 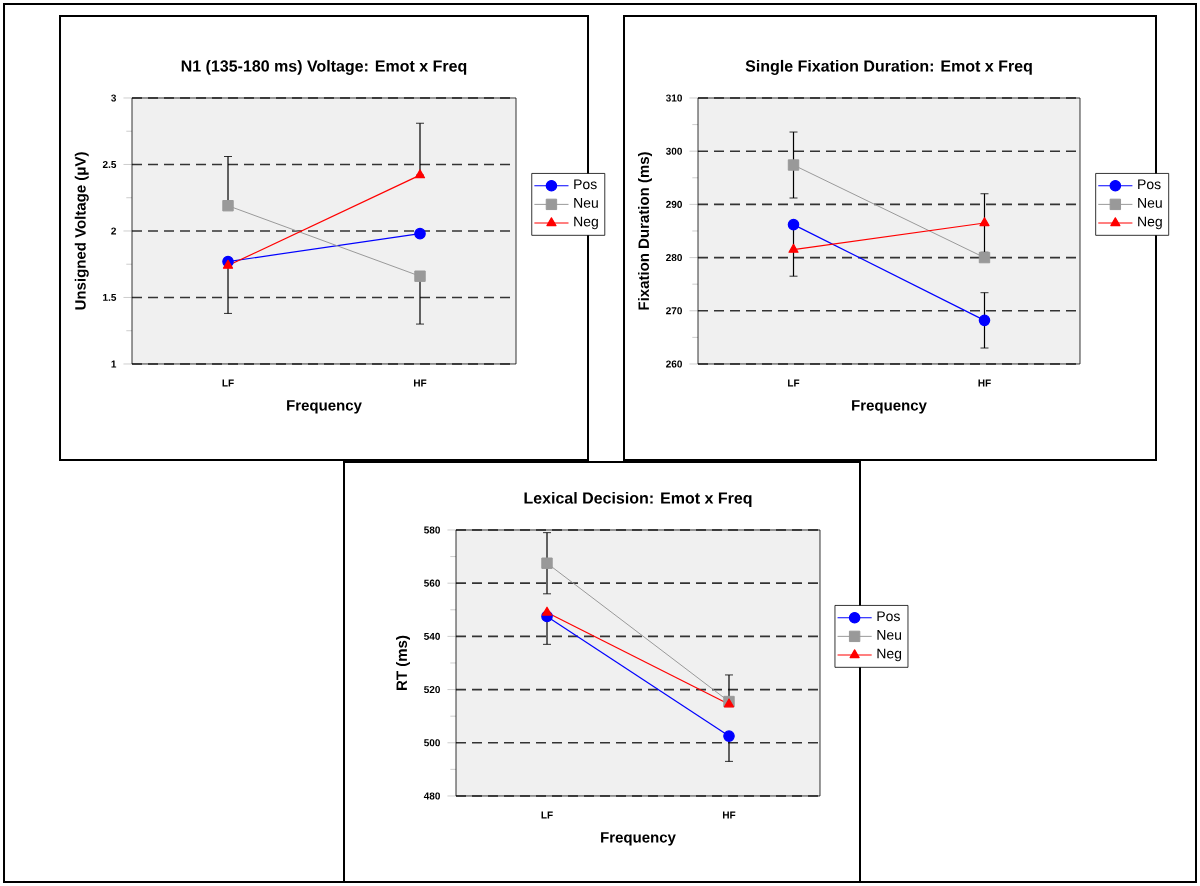 I want to click on chart-title: N1 (135-180 ms) Voltage: Emot x Freq, so click(x=324, y=67).